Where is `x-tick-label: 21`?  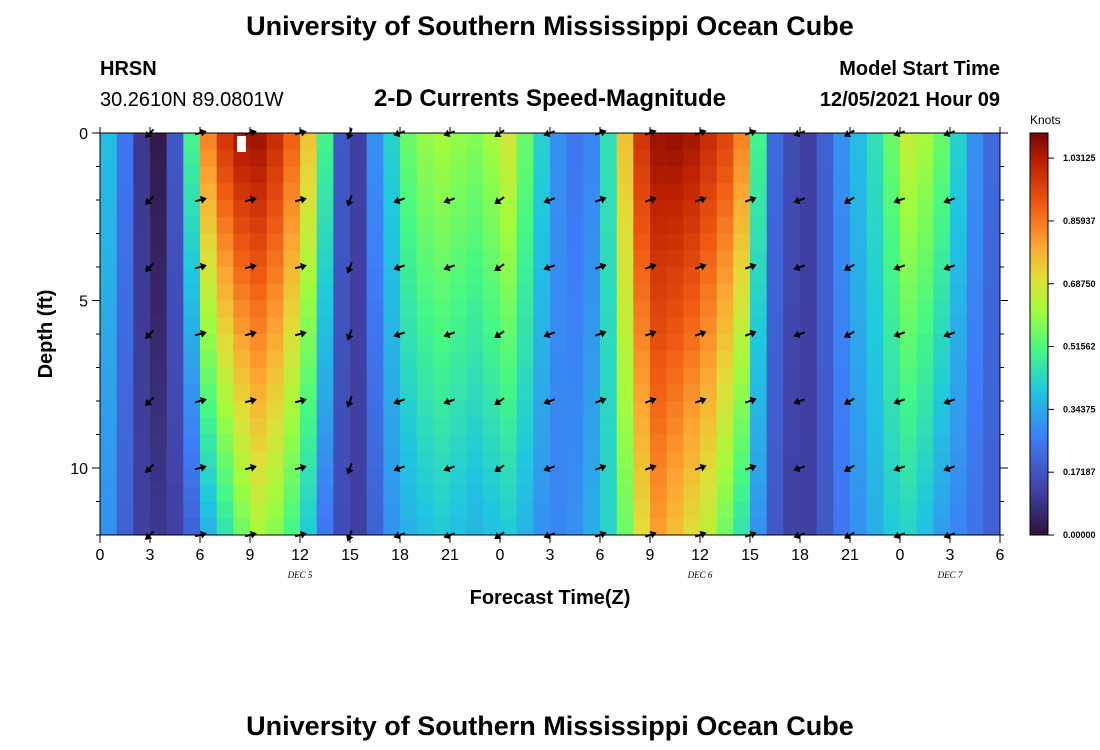 x-tick-label: 21 is located at coordinates (850, 555).